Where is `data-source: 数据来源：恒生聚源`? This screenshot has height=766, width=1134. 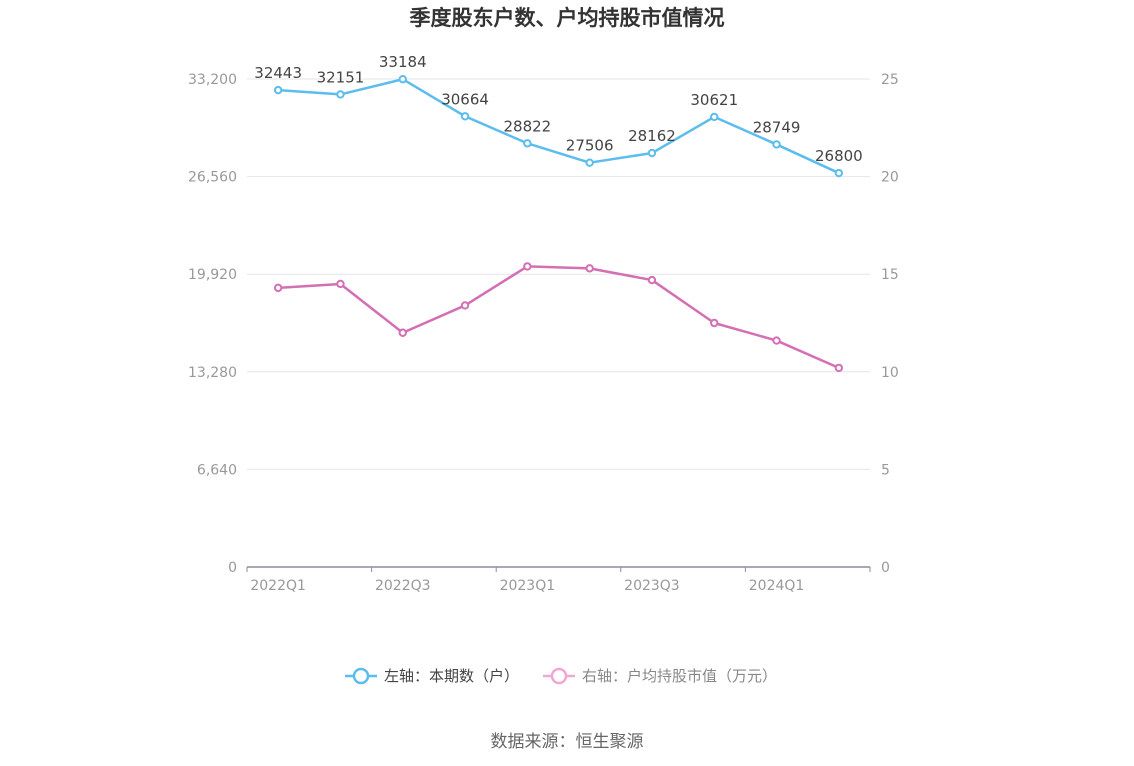
data-source: 数据来源：恒生聚源 is located at coordinates (567, 742).